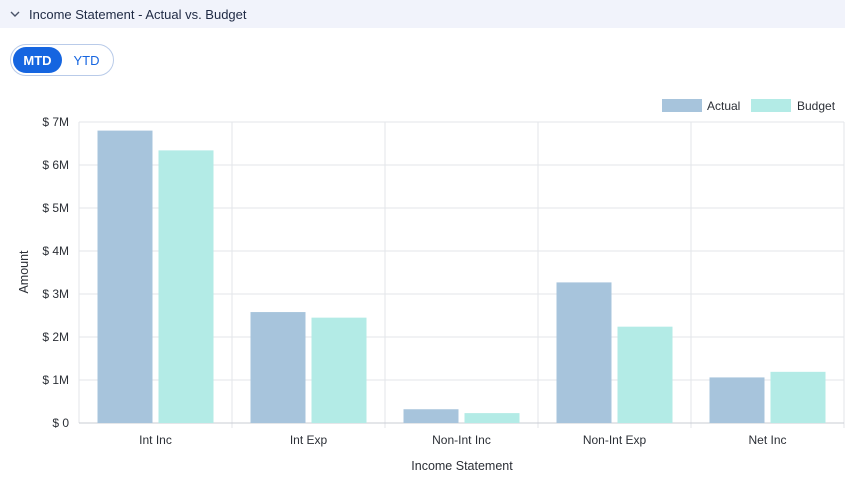  What do you see at coordinates (55, 272) in the screenshot?
I see `y-axis-ticks: $ 0 $ 1M $ 2M $ 3M $ 4M $ 5M $ 6M $ 7M` at bounding box center [55, 272].